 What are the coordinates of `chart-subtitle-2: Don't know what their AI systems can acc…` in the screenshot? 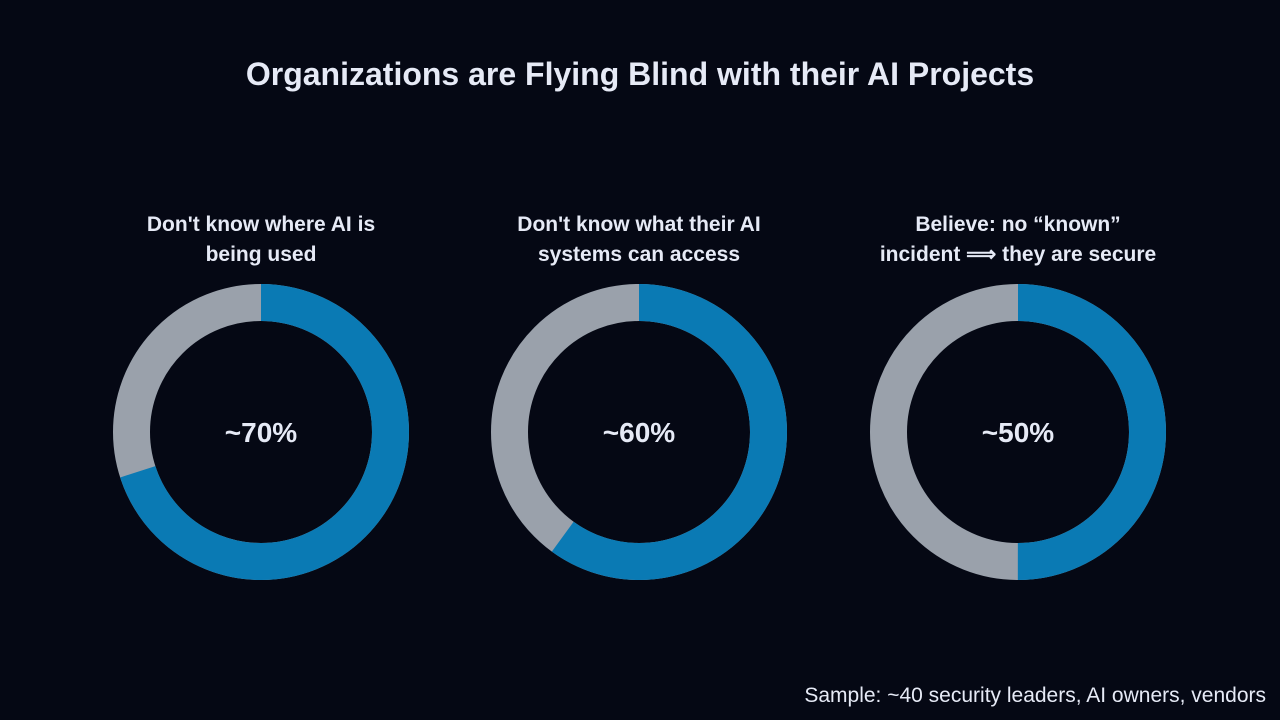 It's located at (639, 240).